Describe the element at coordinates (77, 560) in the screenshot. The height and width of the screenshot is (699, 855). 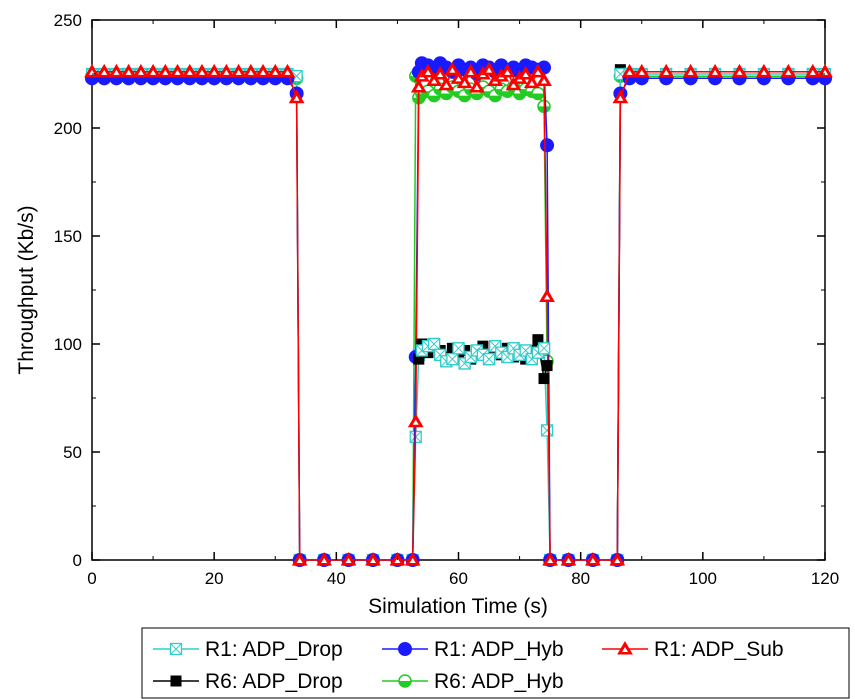
I see `y-tick-label: 0` at that location.